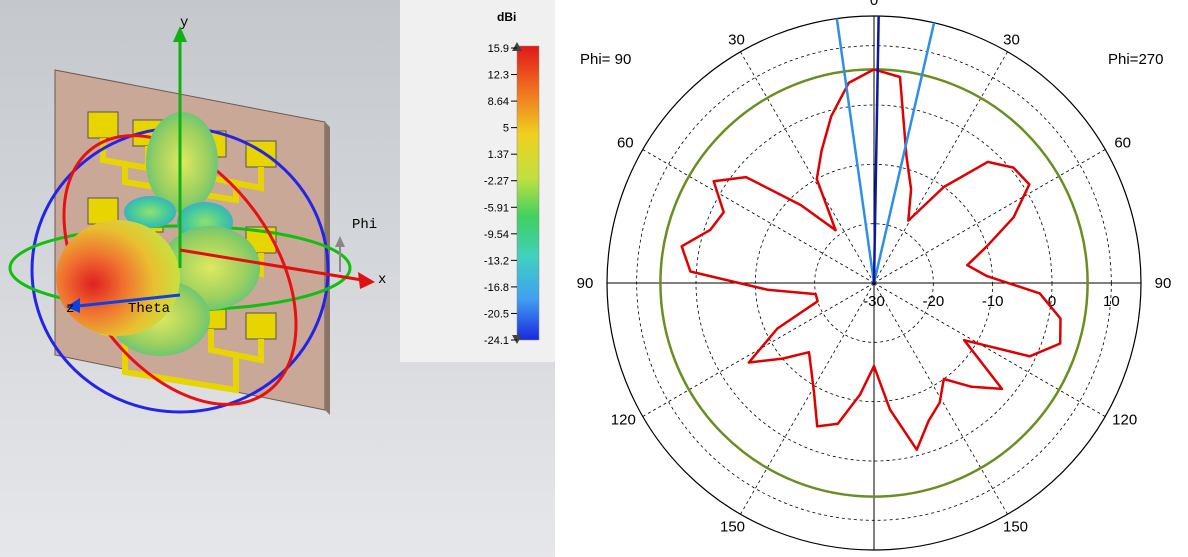  I want to click on colorbar-tick-label: -16.8, so click(496, 288).